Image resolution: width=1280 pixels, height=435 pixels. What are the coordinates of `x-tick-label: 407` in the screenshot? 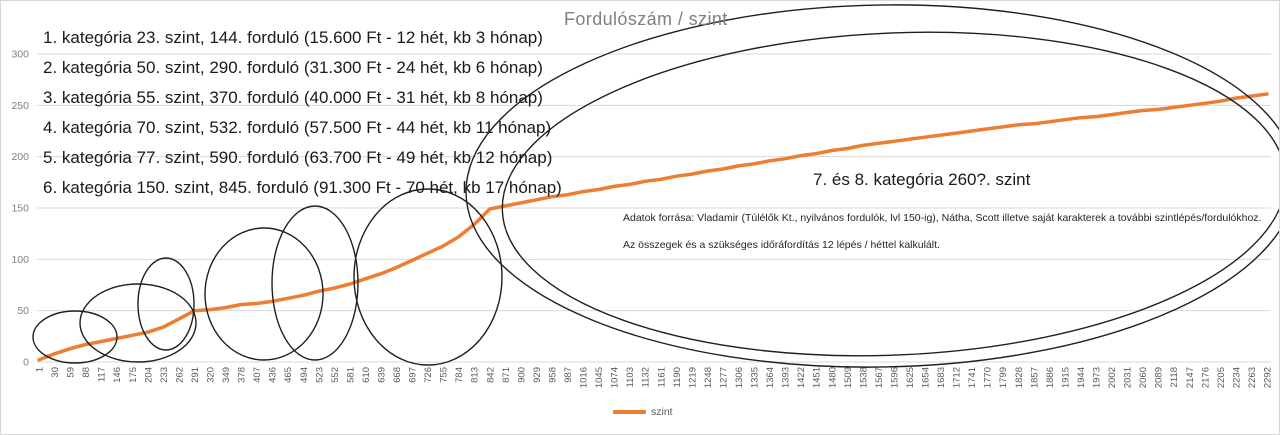 It's located at (257, 375).